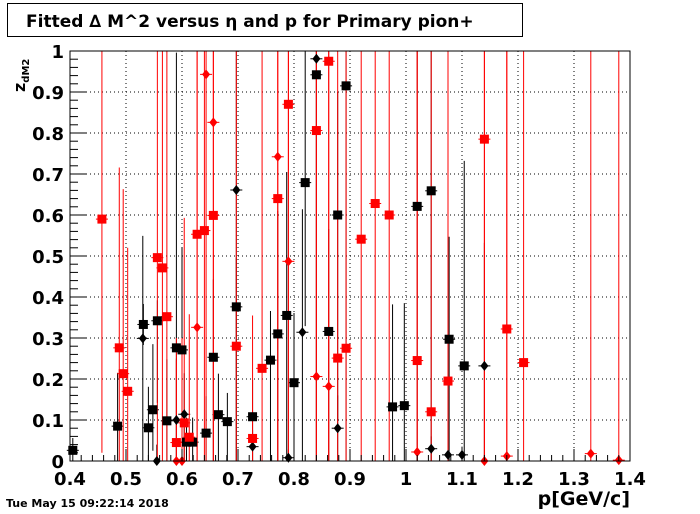 This screenshot has height=514, width=700. What do you see at coordinates (48, 298) in the screenshot?
I see `y-tick-label: 0.4` at bounding box center [48, 298].